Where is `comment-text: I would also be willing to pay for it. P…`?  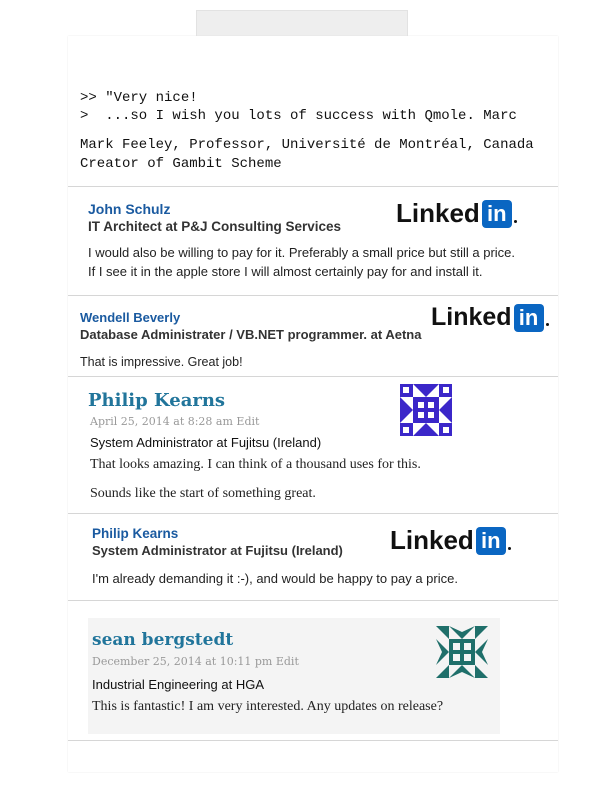 comment-text: I would also be willing to pay for it. P… is located at coordinates (302, 252).